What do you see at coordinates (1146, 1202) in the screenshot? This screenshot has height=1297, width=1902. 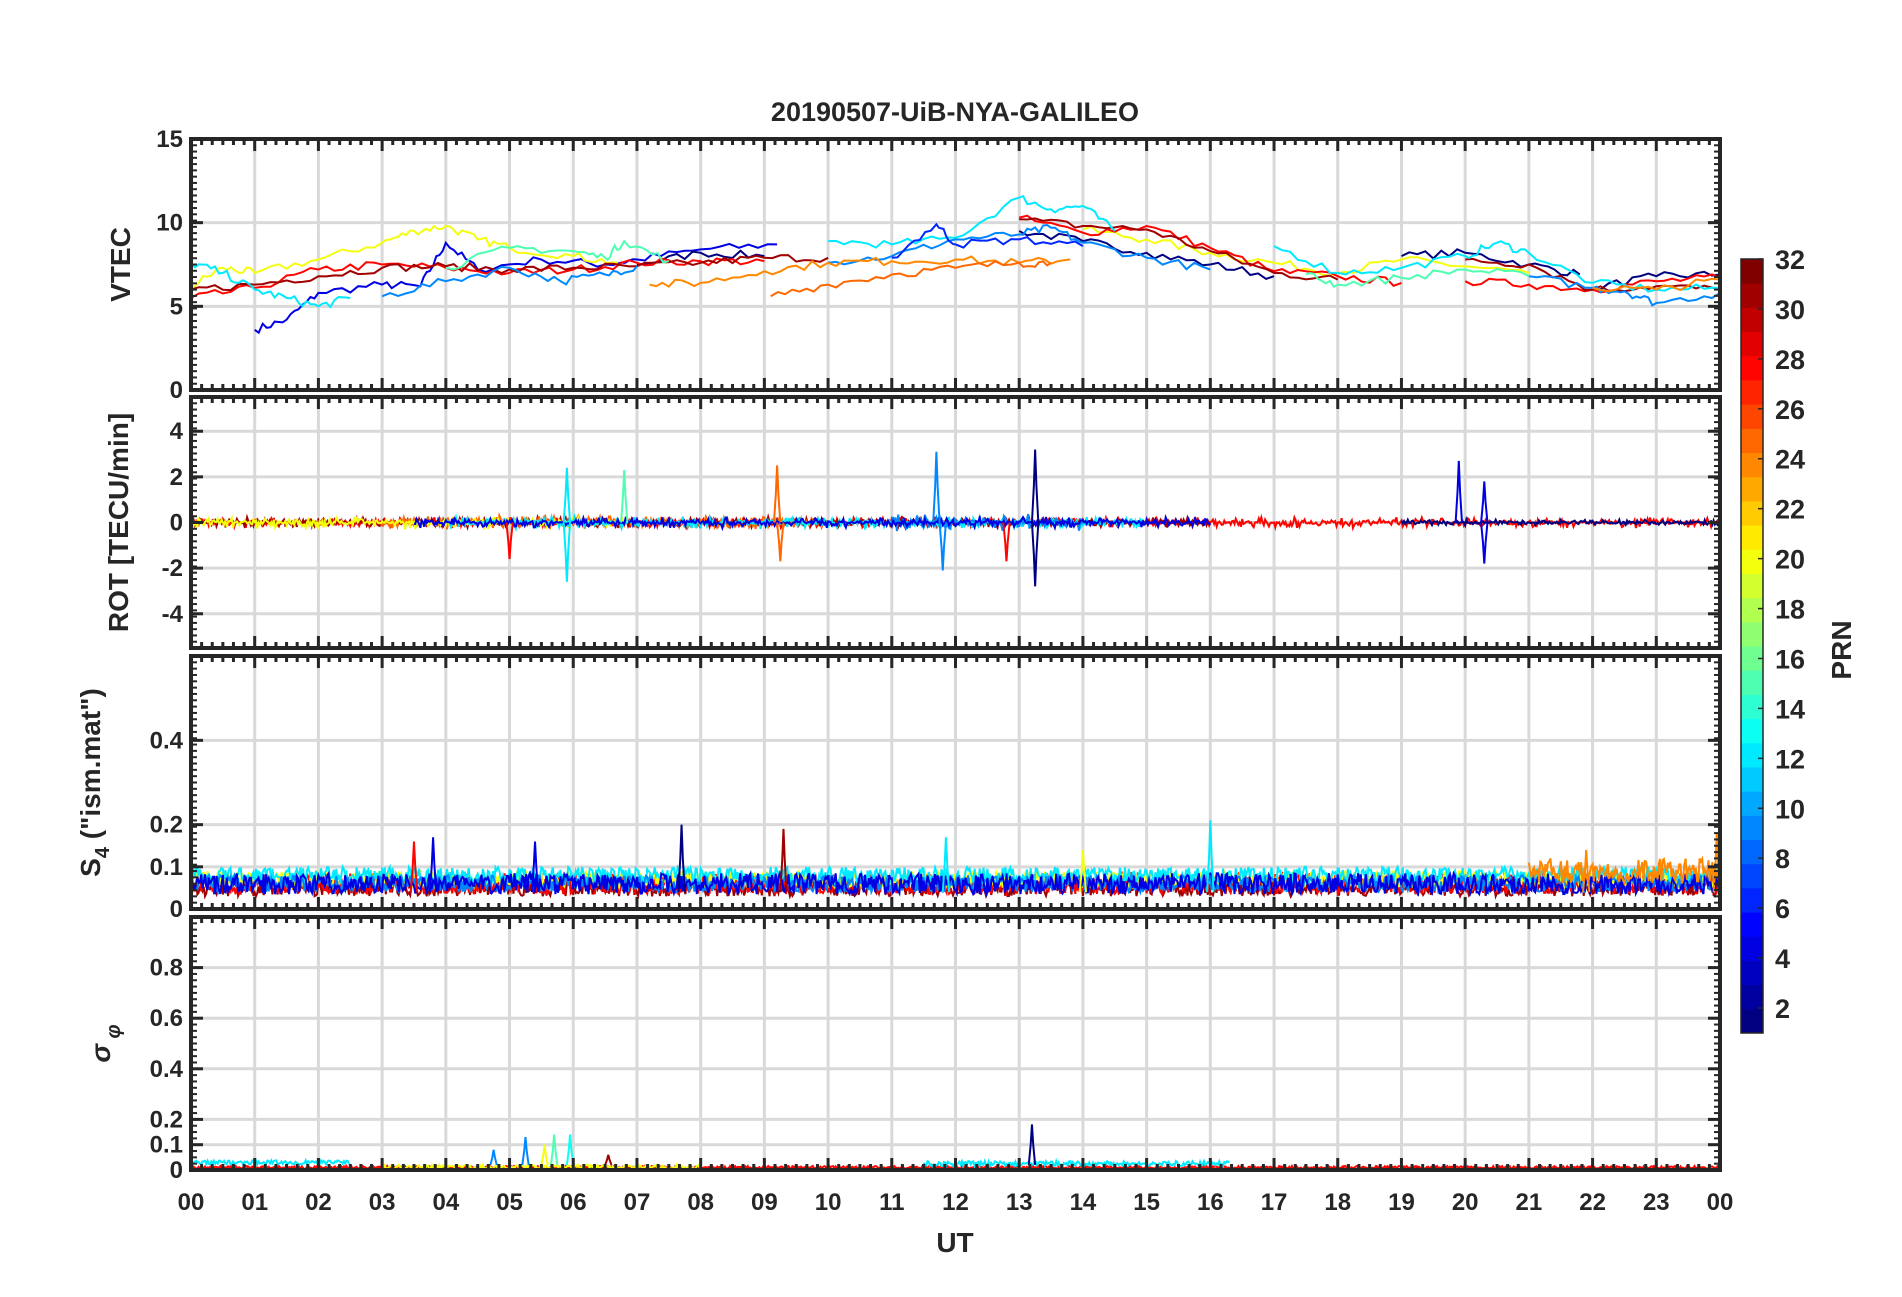 I see `x-tick-label: 15` at bounding box center [1146, 1202].